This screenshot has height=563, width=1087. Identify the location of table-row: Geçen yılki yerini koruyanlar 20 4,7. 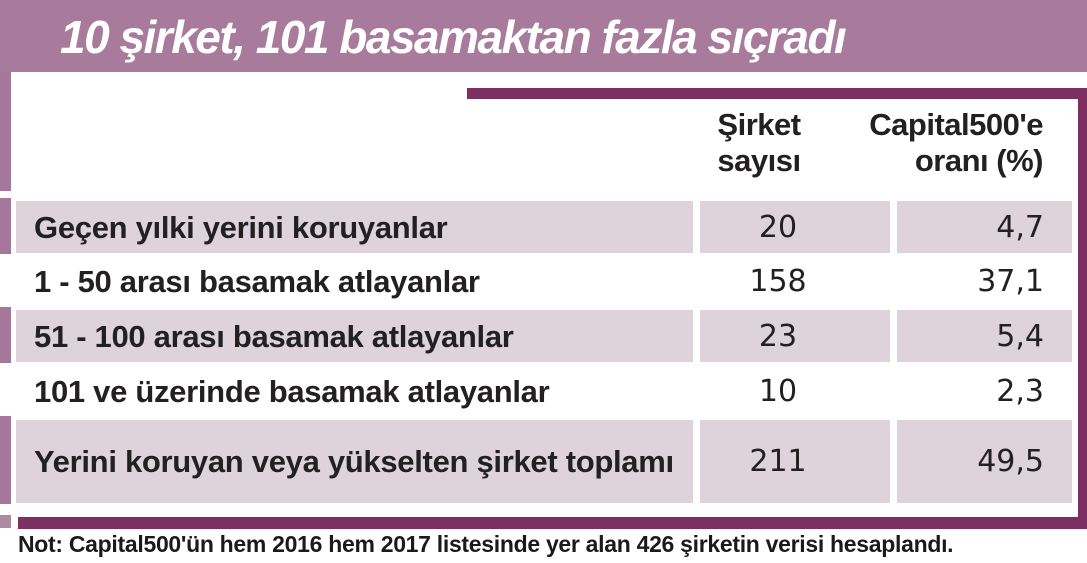
(543, 227).